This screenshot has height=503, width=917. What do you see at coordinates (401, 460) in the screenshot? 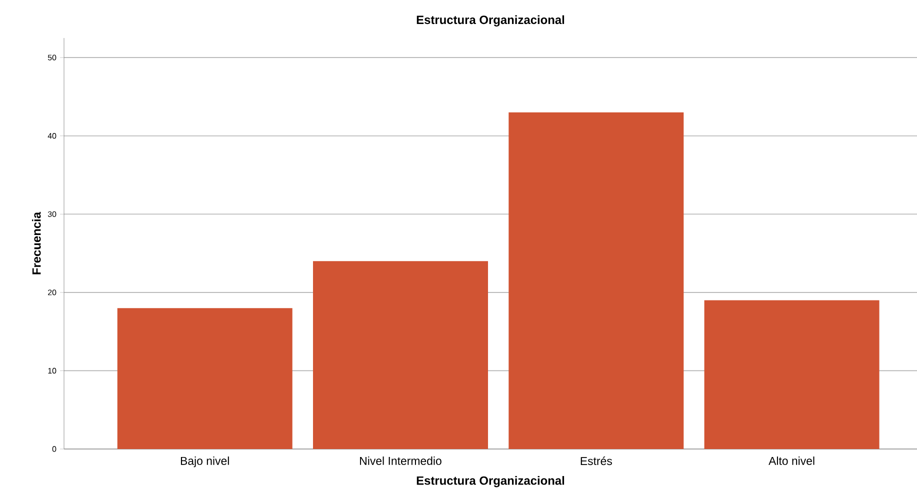
I see `x-tick-label: Nivel Intermedio` at bounding box center [401, 460].